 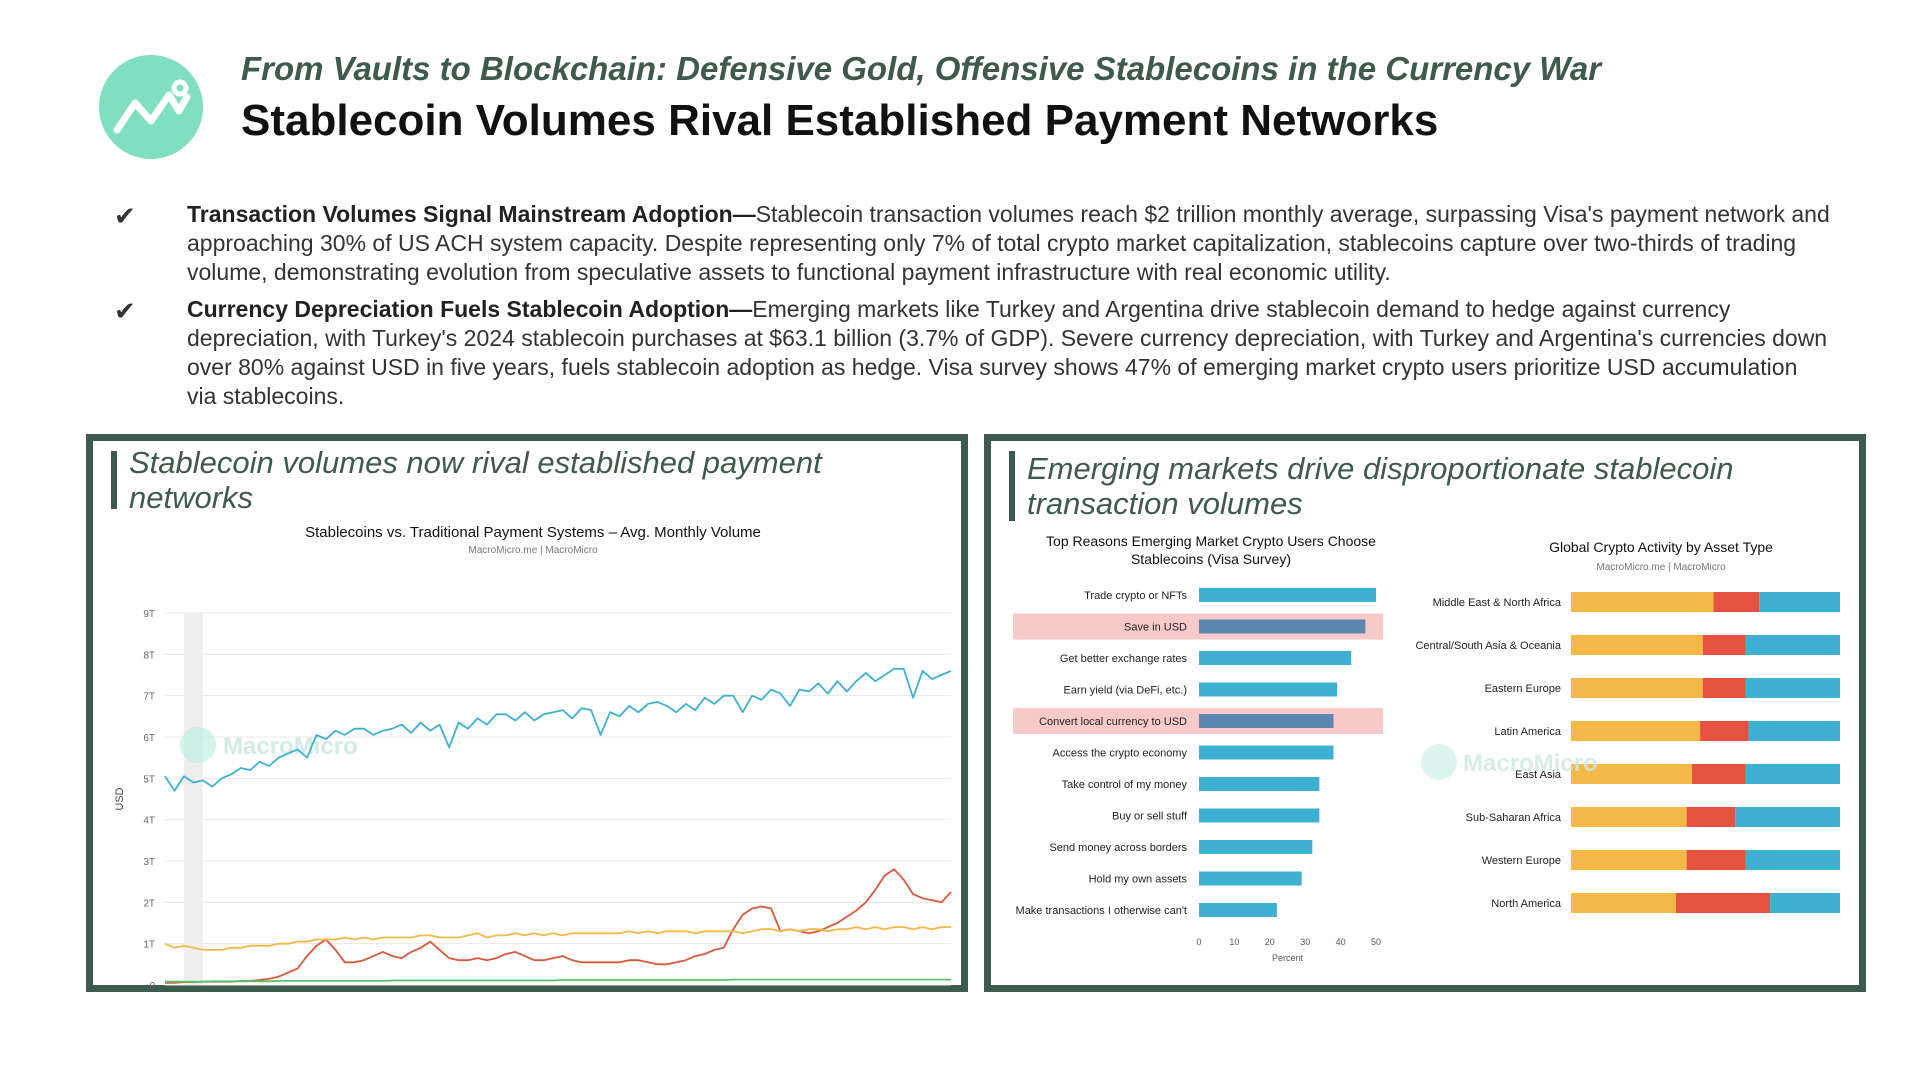 What do you see at coordinates (149, 738) in the screenshot?
I see `y-tick-label: 6T` at bounding box center [149, 738].